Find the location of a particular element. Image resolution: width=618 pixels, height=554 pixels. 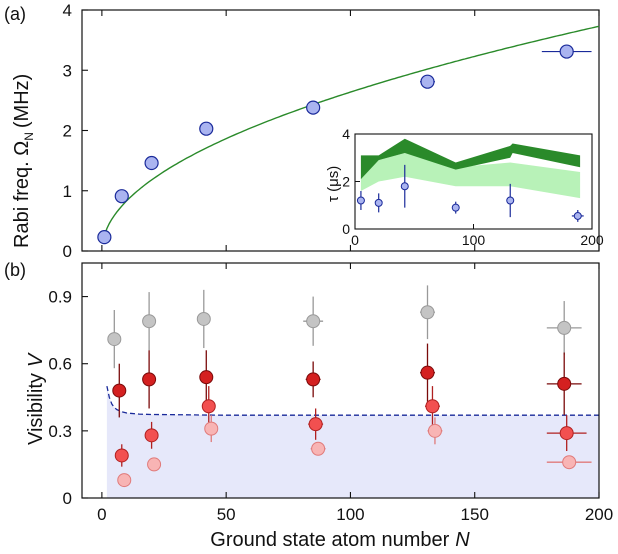

panel-label-a: (a) is located at coordinates (15, 14).